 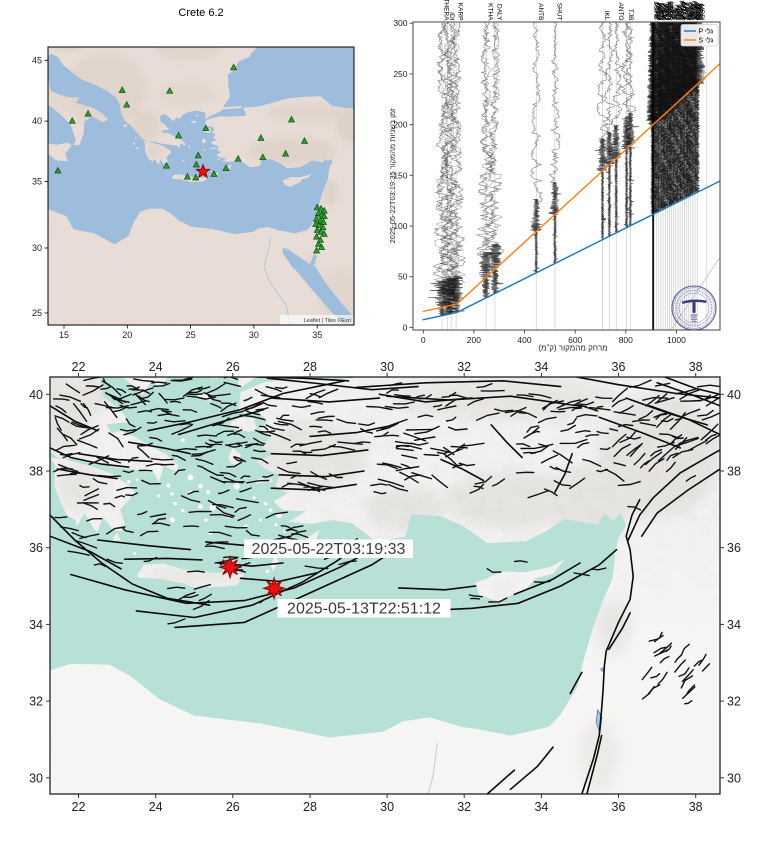 I want to click on svg-text: HMDT, so click(x=694, y=11).